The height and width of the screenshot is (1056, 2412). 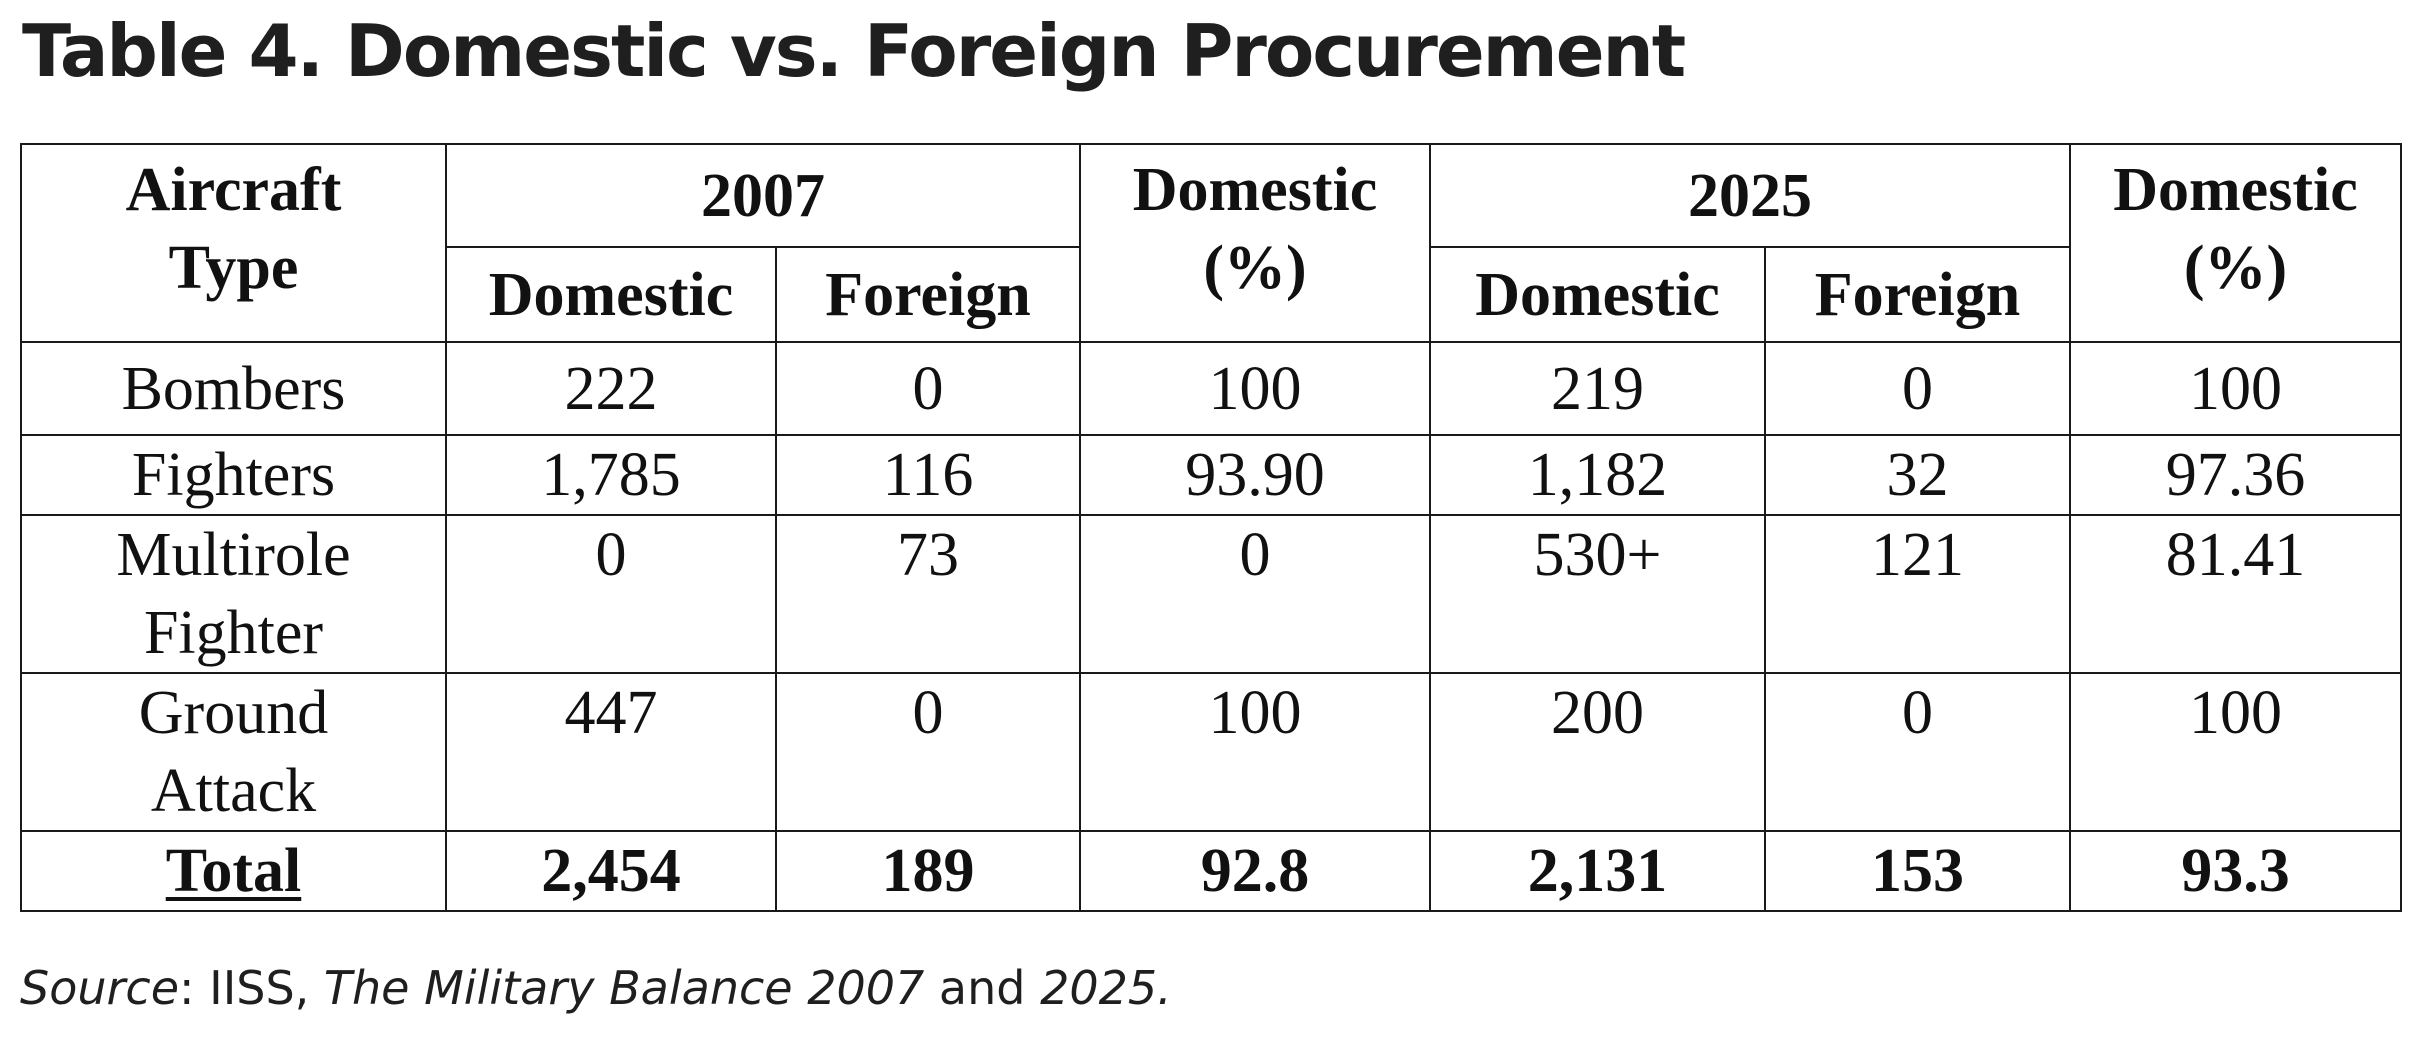 What do you see at coordinates (928, 871) in the screenshot?
I see `cell-foreign-2007: 189` at bounding box center [928, 871].